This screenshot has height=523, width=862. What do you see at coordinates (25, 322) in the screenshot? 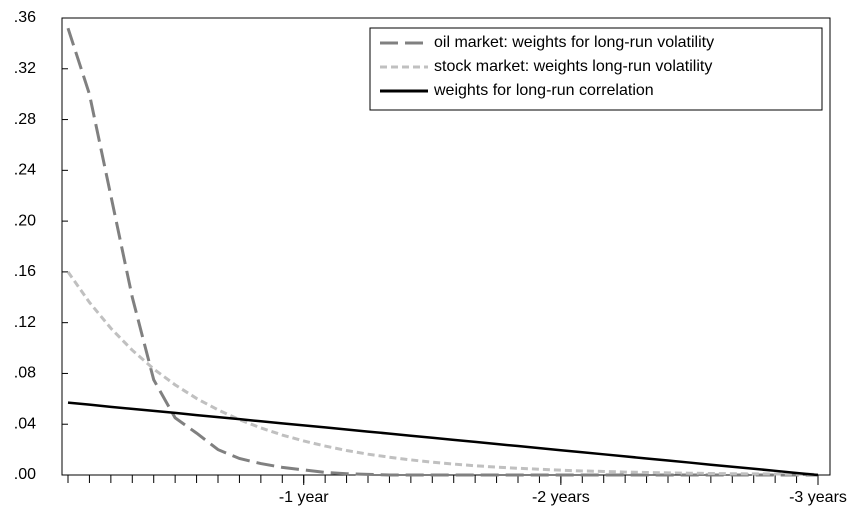
I see `y-tick-label: .12` at bounding box center [25, 322].